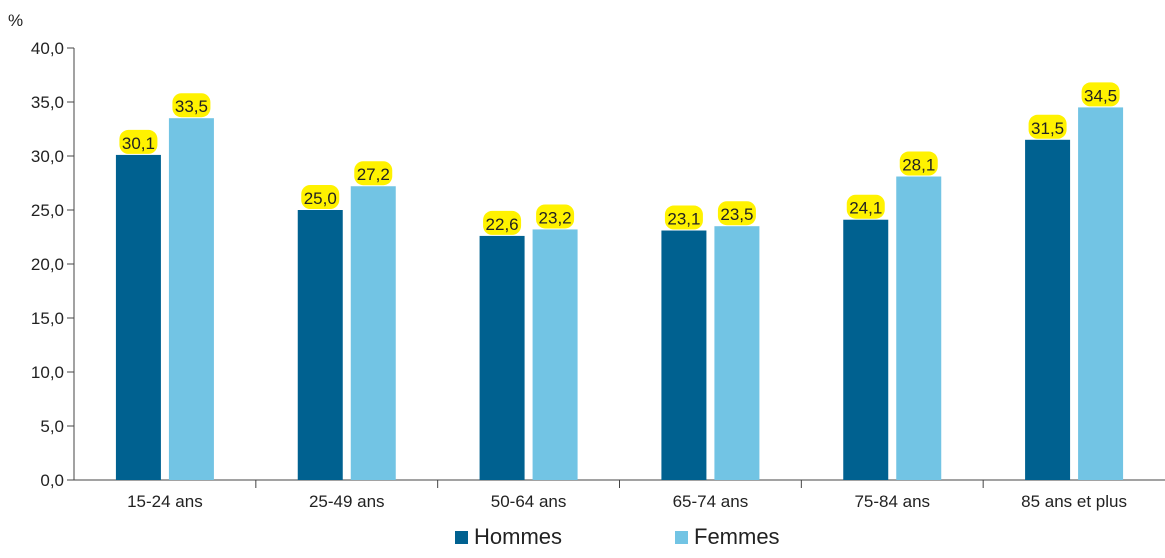  What do you see at coordinates (47, 48) in the screenshot?
I see `y-tick-label: 40,0` at bounding box center [47, 48].